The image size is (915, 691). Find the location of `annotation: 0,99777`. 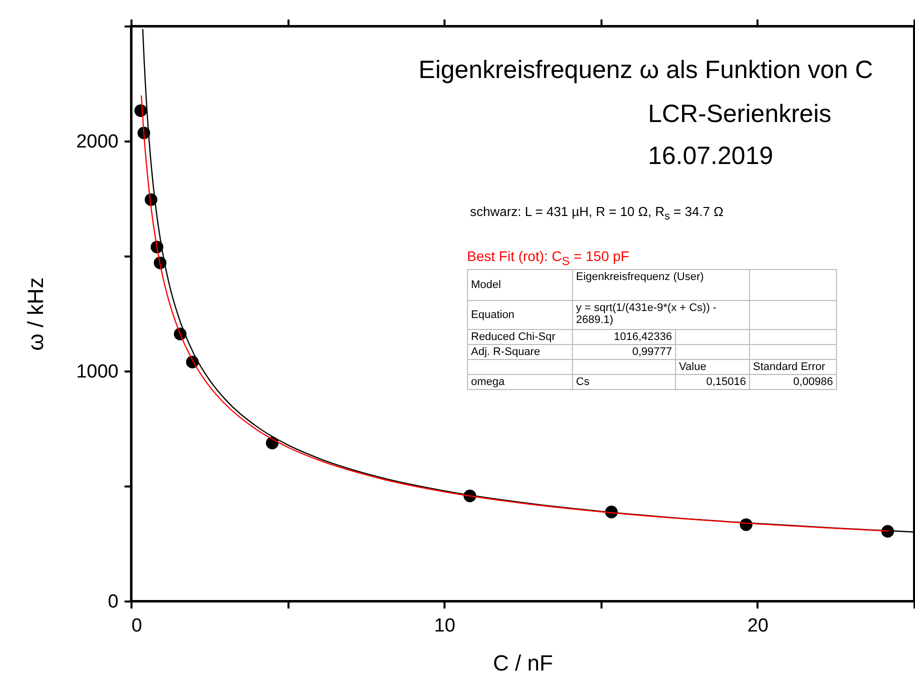

annotation: 0,99777 is located at coordinates (624, 352).